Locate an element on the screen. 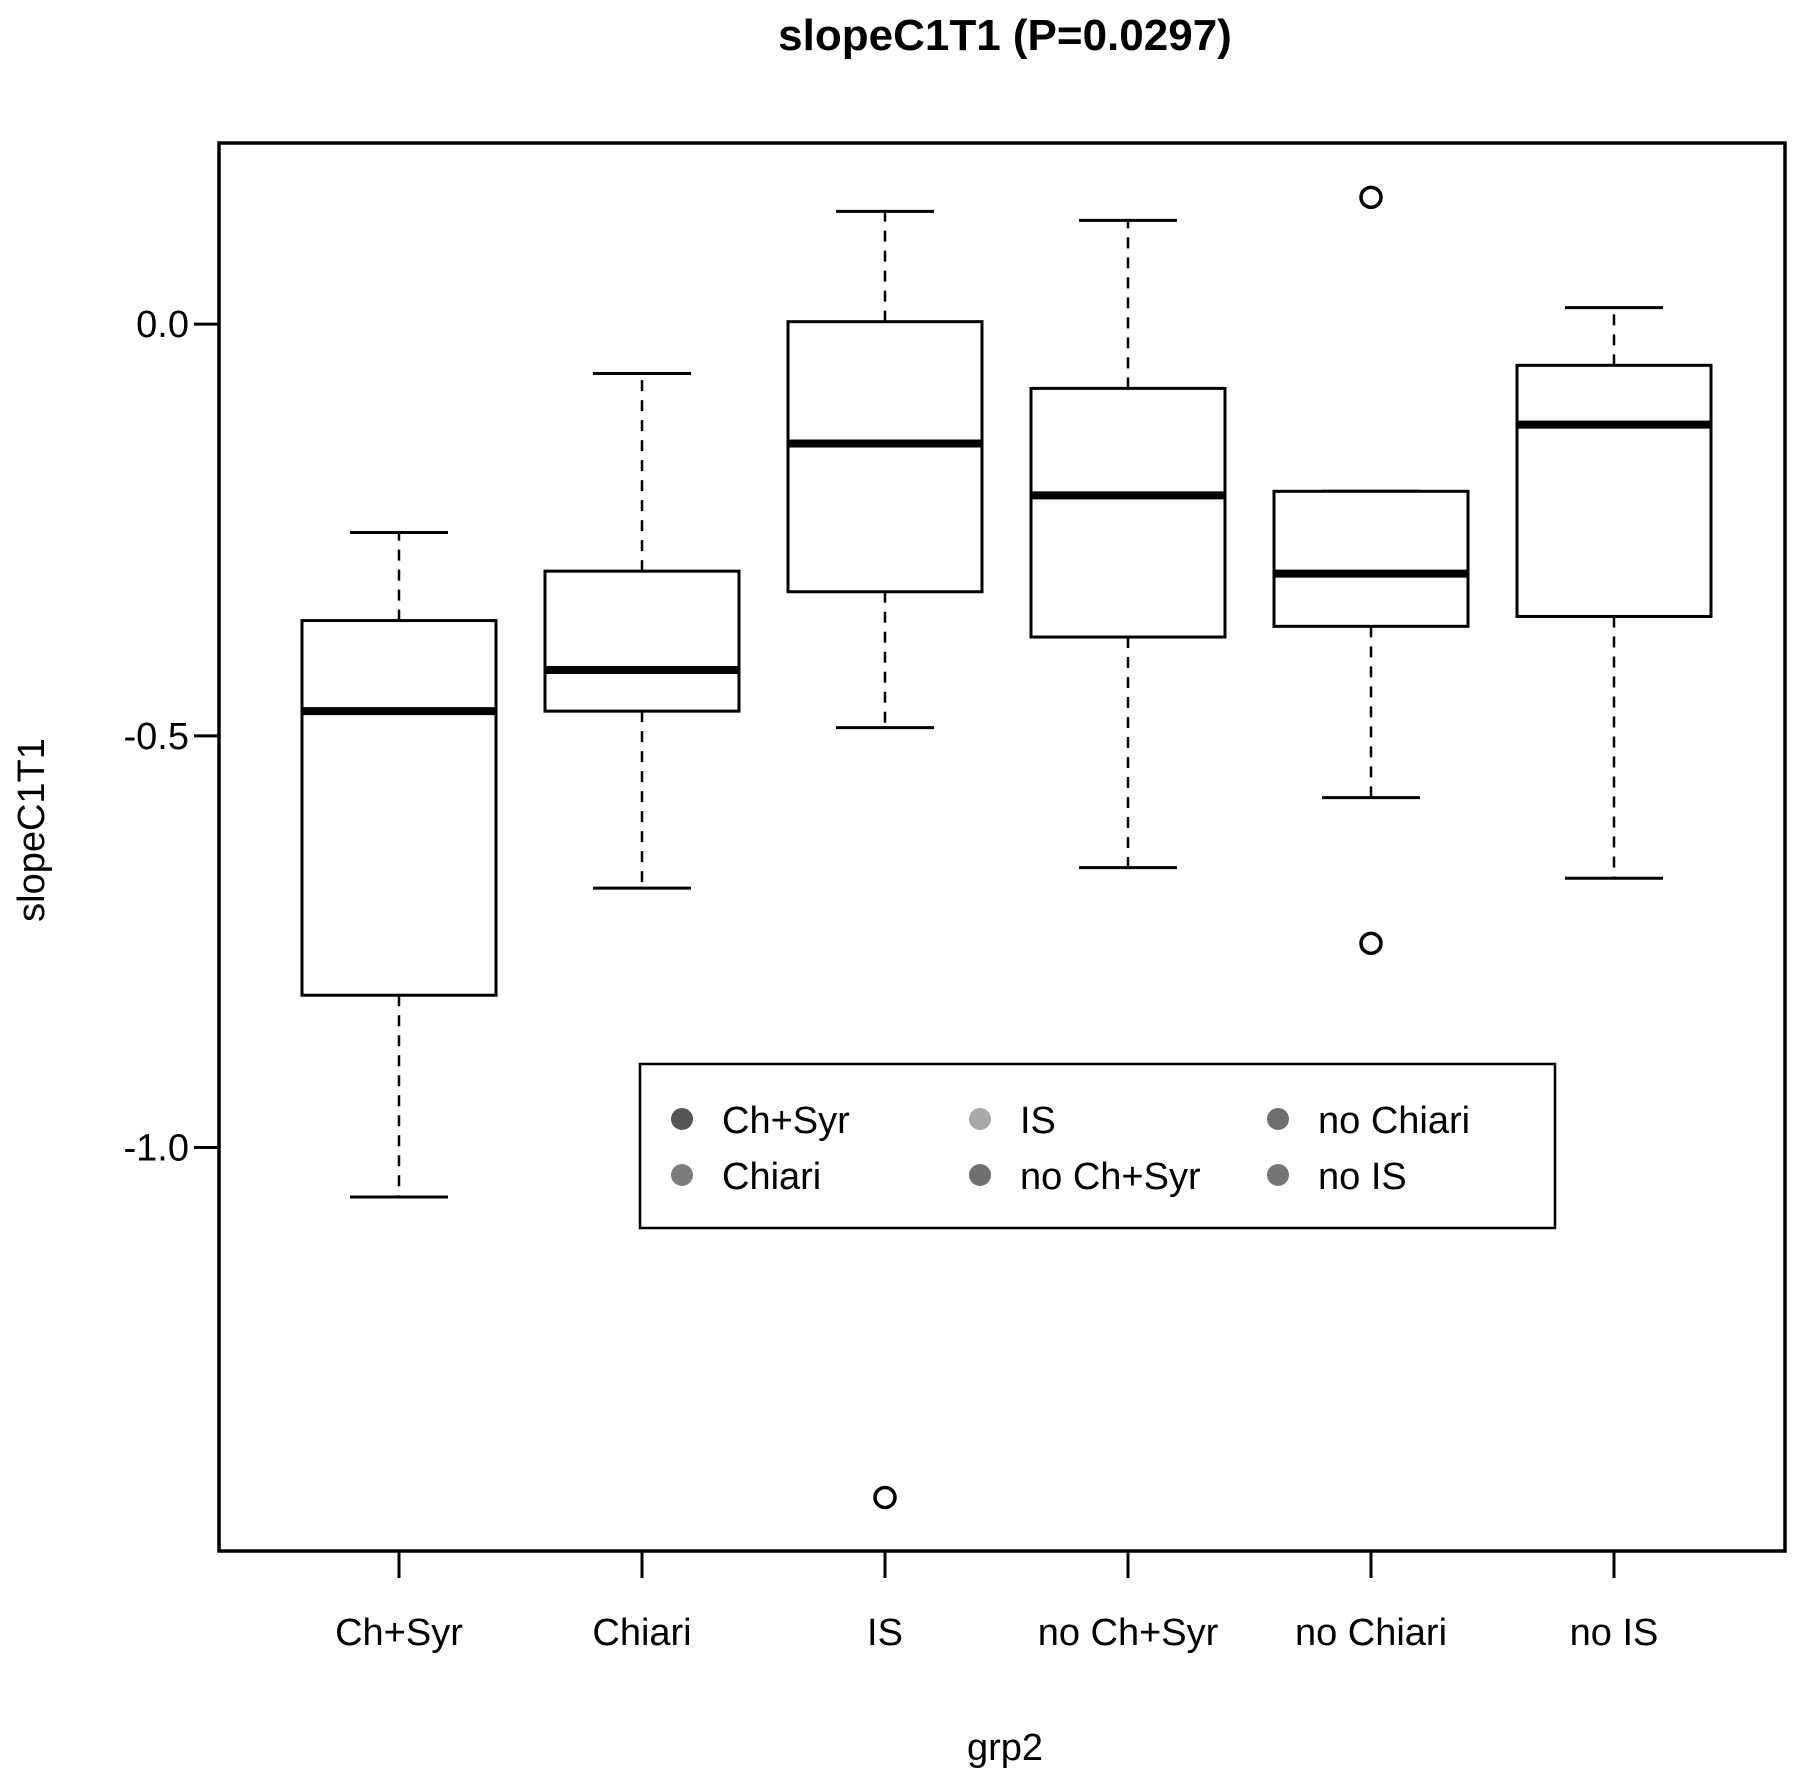 The image size is (1800, 1770). box-no-ch-syr is located at coordinates (1128, 544).